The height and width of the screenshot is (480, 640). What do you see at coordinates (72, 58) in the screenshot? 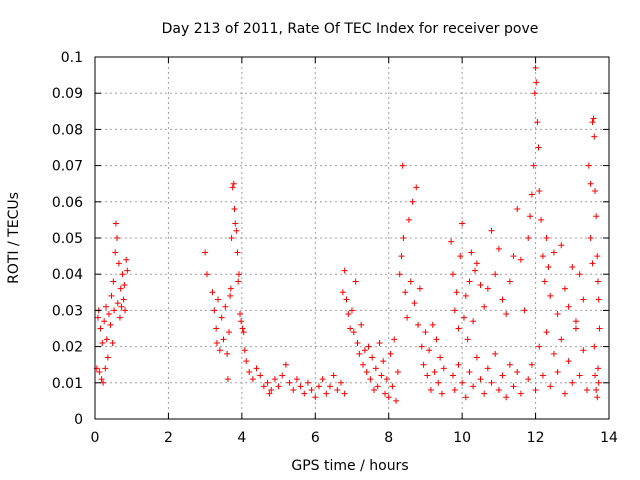
I see `y-tick-label: 0.1` at bounding box center [72, 58].